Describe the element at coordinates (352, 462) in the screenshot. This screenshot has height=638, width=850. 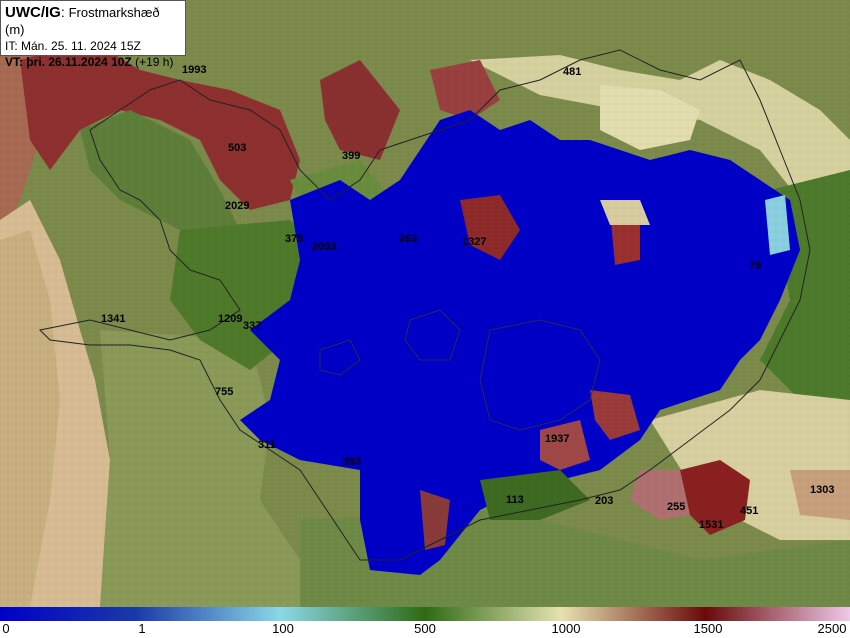
I see `point-label: 393` at that location.